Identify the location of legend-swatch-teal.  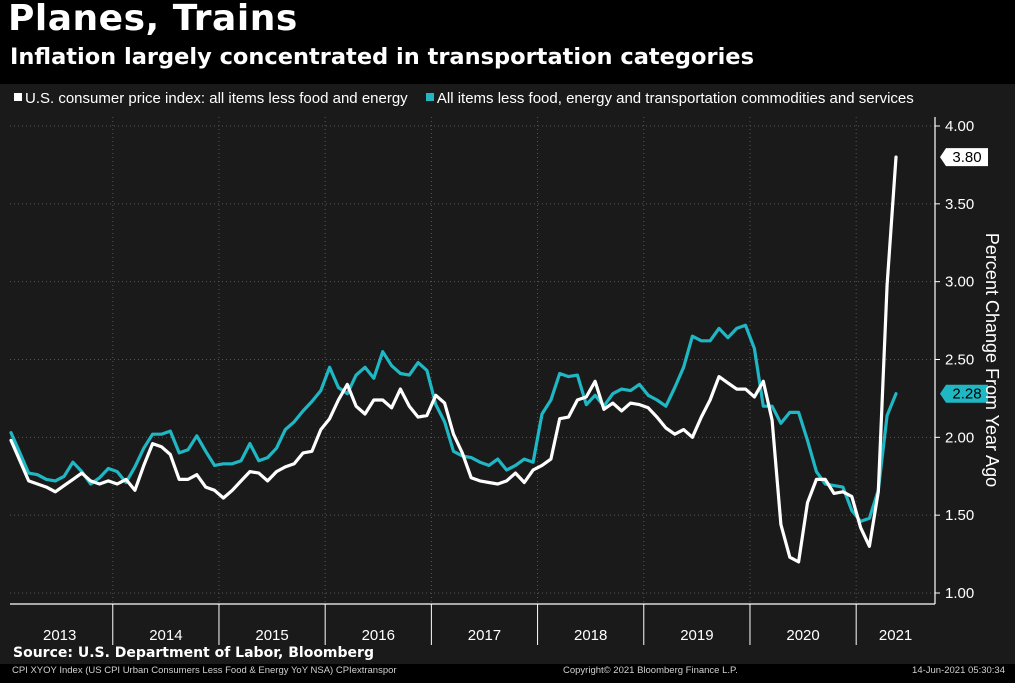
(429, 97).